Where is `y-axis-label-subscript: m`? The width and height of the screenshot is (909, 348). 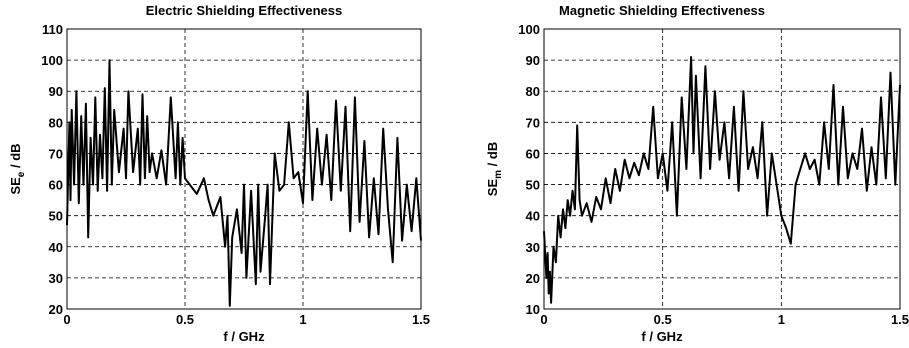 y-axis-label-subscript: m is located at coordinates (498, 174).